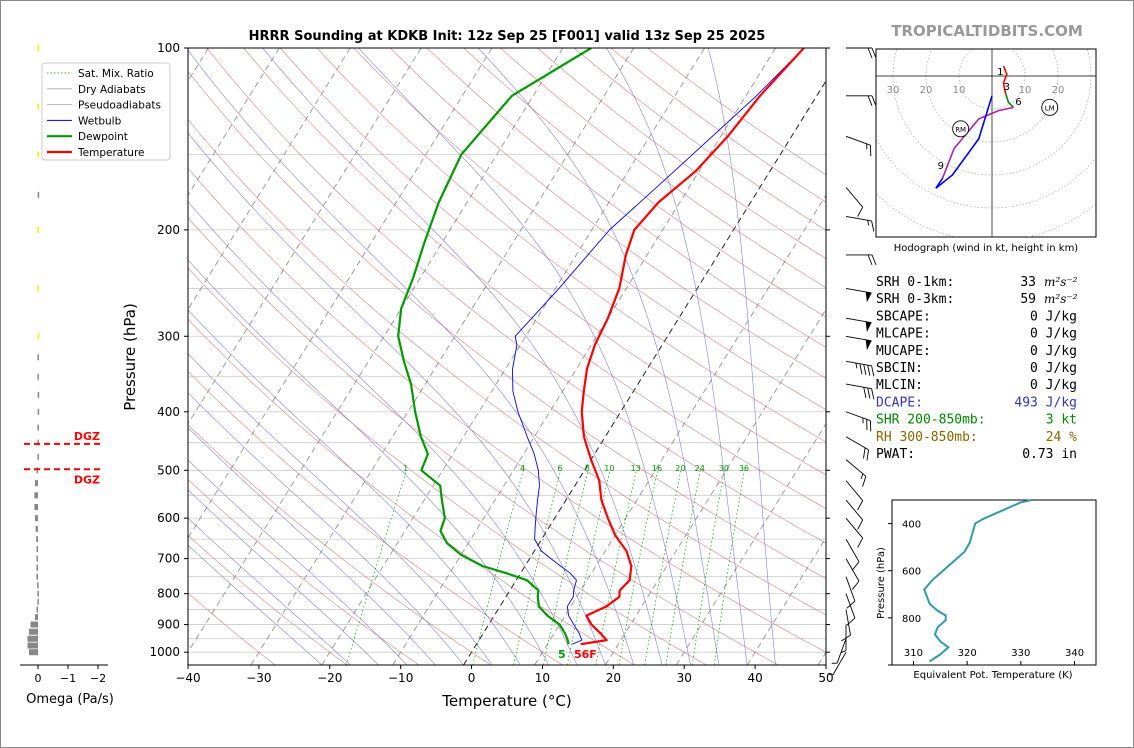 The width and height of the screenshot is (1134, 748). Describe the element at coordinates (899, 368) in the screenshot. I see `index-label: SBCIN:` at that location.